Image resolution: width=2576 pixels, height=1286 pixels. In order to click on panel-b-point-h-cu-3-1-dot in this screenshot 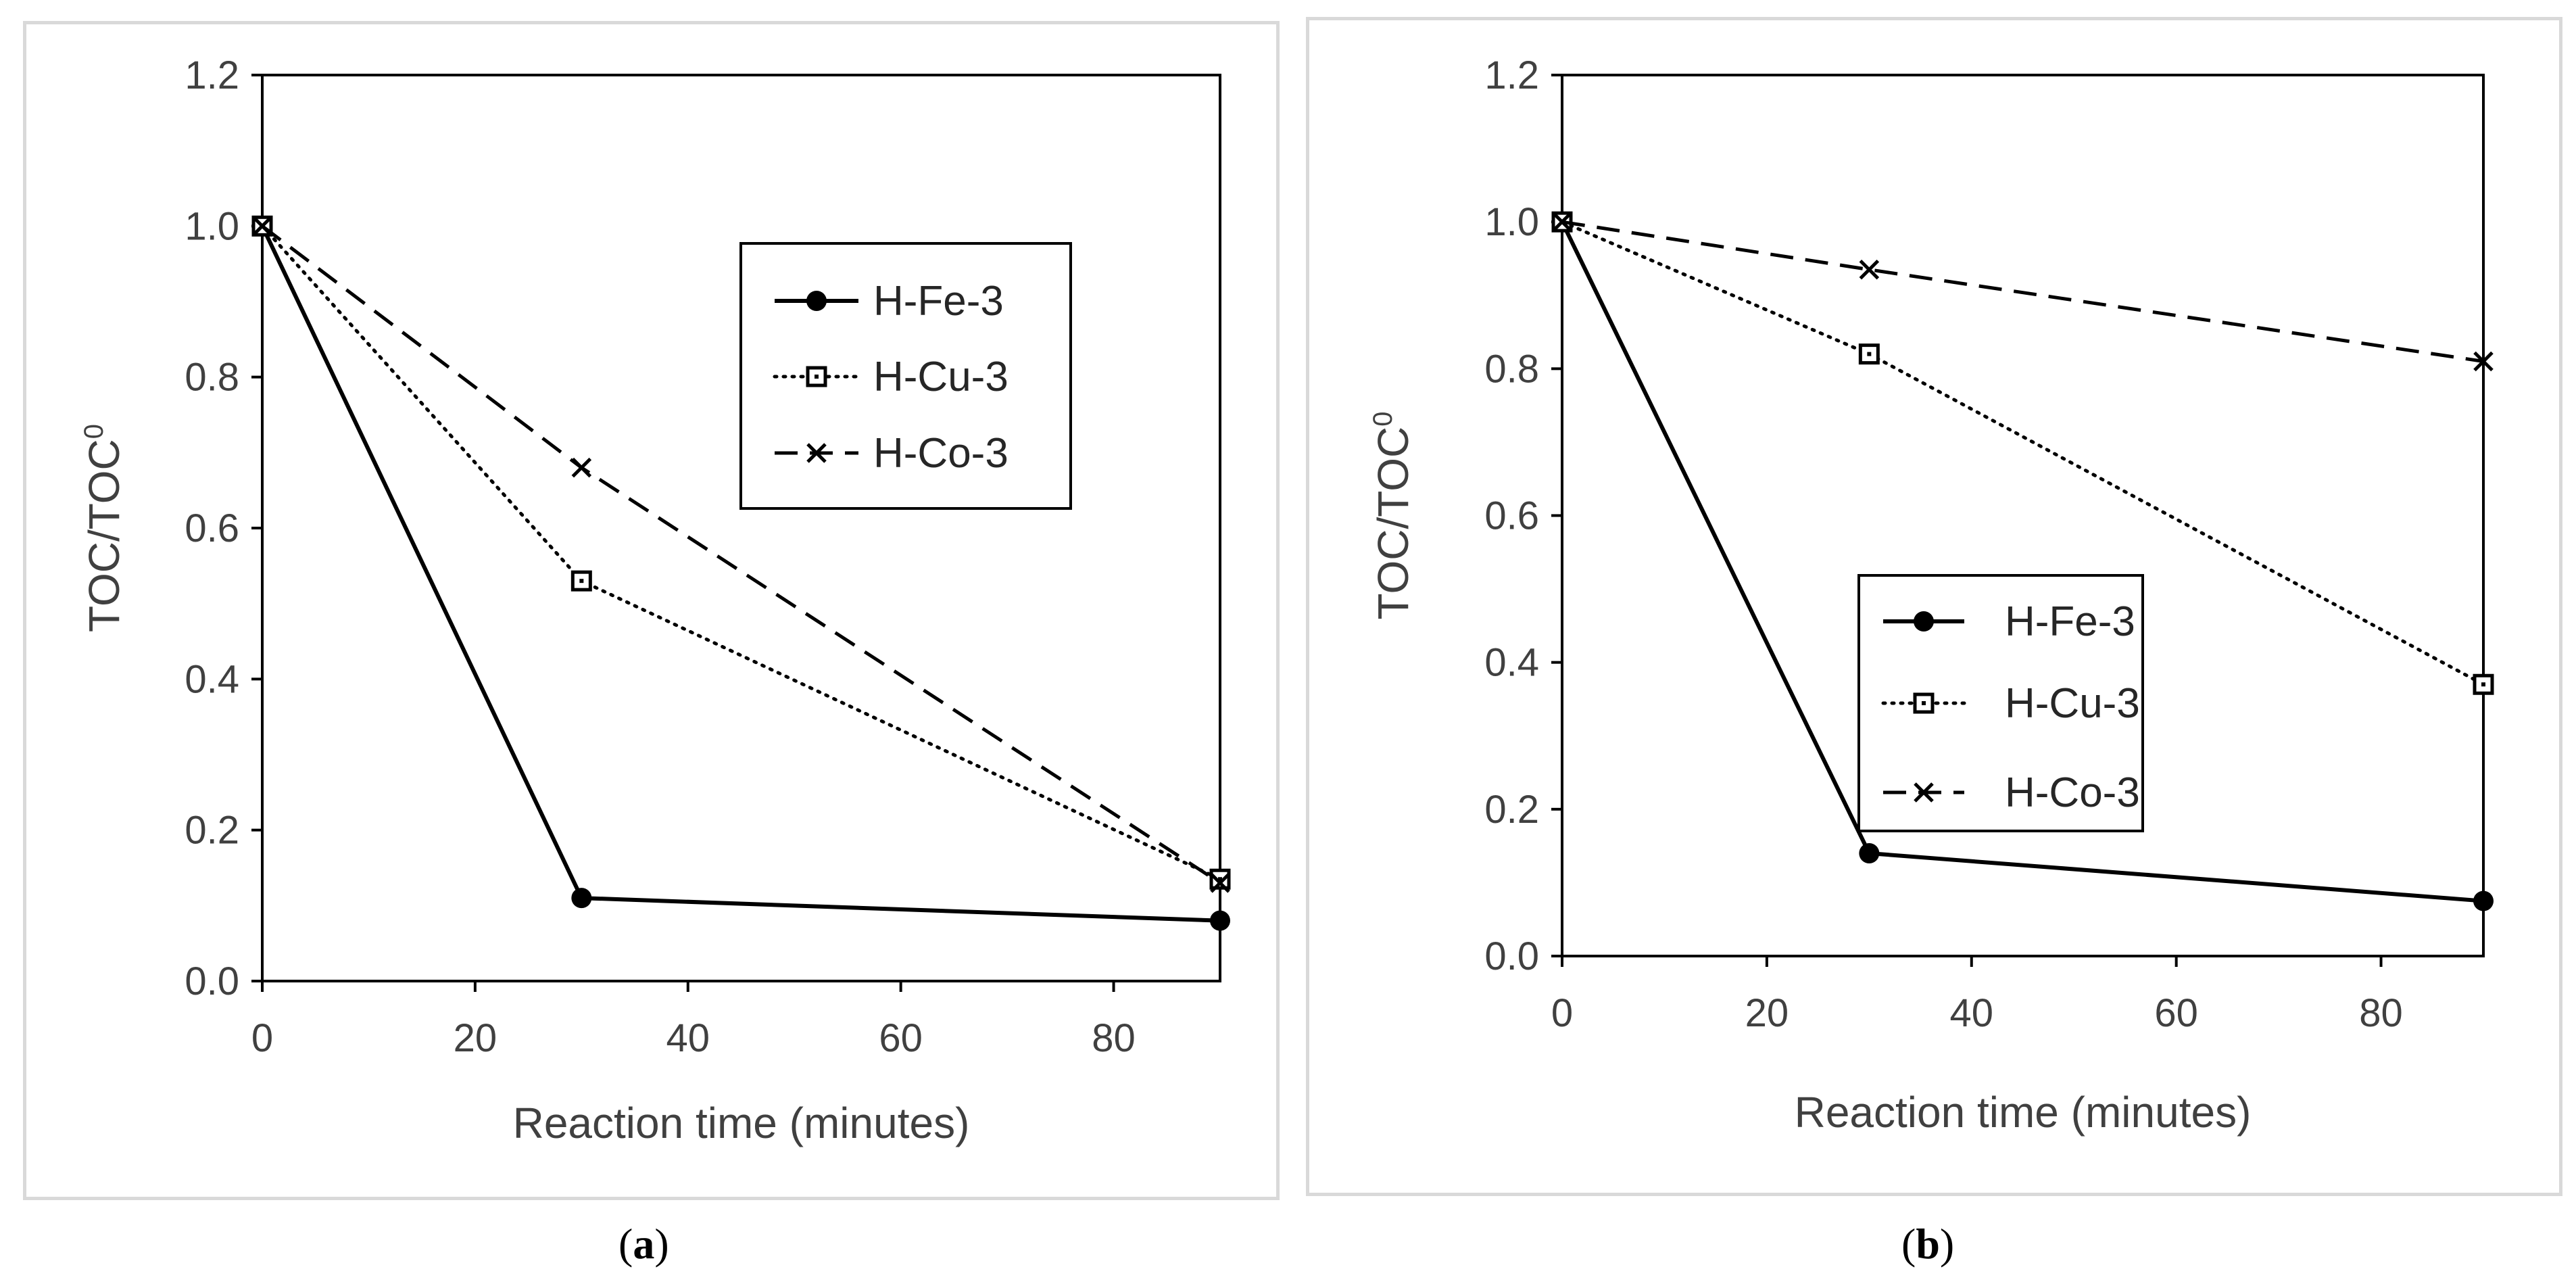, I will do `click(1869, 354)`.